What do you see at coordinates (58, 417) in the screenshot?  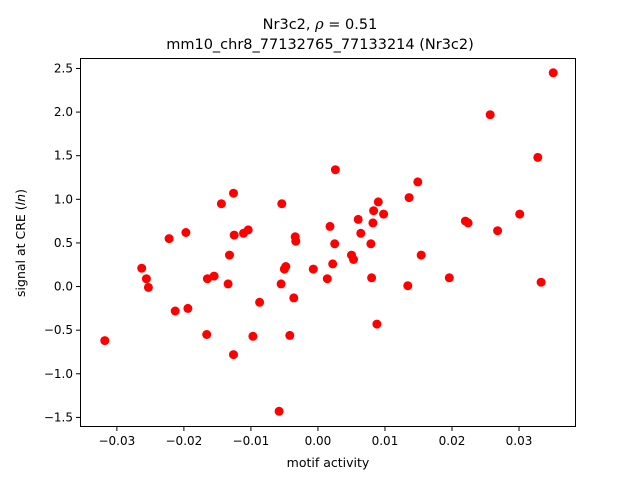 I see `y-tick-label: −1.5` at bounding box center [58, 417].